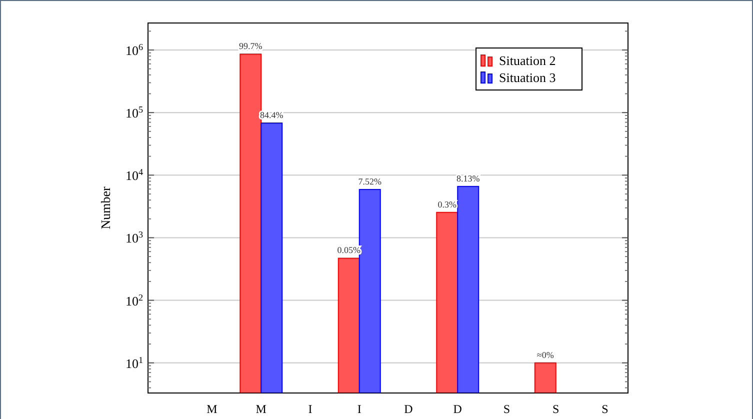  Describe the element at coordinates (468, 178) in the screenshot. I see `annotation: 8.13%` at that location.